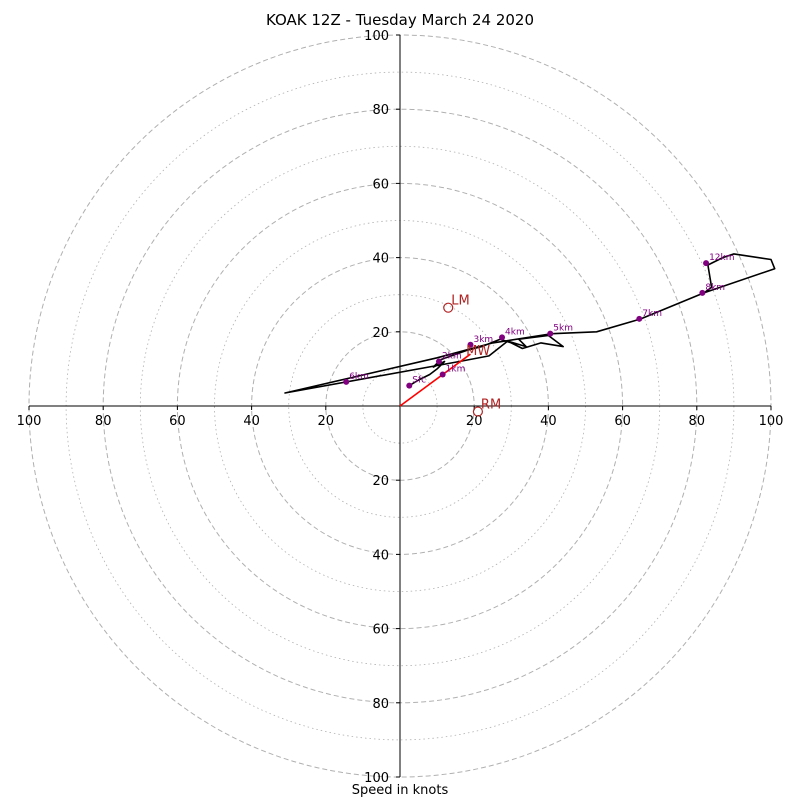 Image resolution: width=800 pixels, height=800 pixels. What do you see at coordinates (715, 288) in the screenshot?
I see `height-marker-label: 8km` at bounding box center [715, 288].